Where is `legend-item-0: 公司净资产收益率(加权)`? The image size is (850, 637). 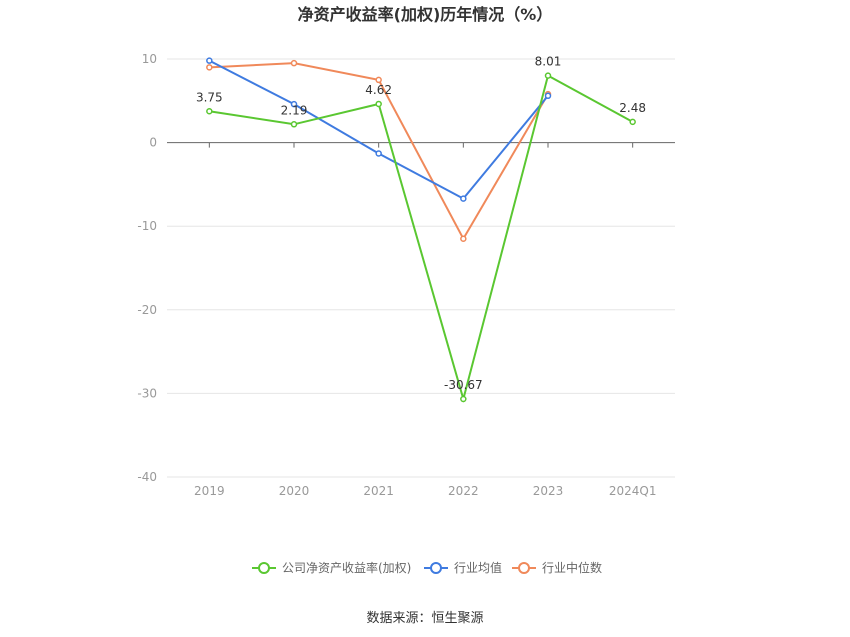
legend-item-0: 公司净资产收益率(加权) is located at coordinates (331, 567).